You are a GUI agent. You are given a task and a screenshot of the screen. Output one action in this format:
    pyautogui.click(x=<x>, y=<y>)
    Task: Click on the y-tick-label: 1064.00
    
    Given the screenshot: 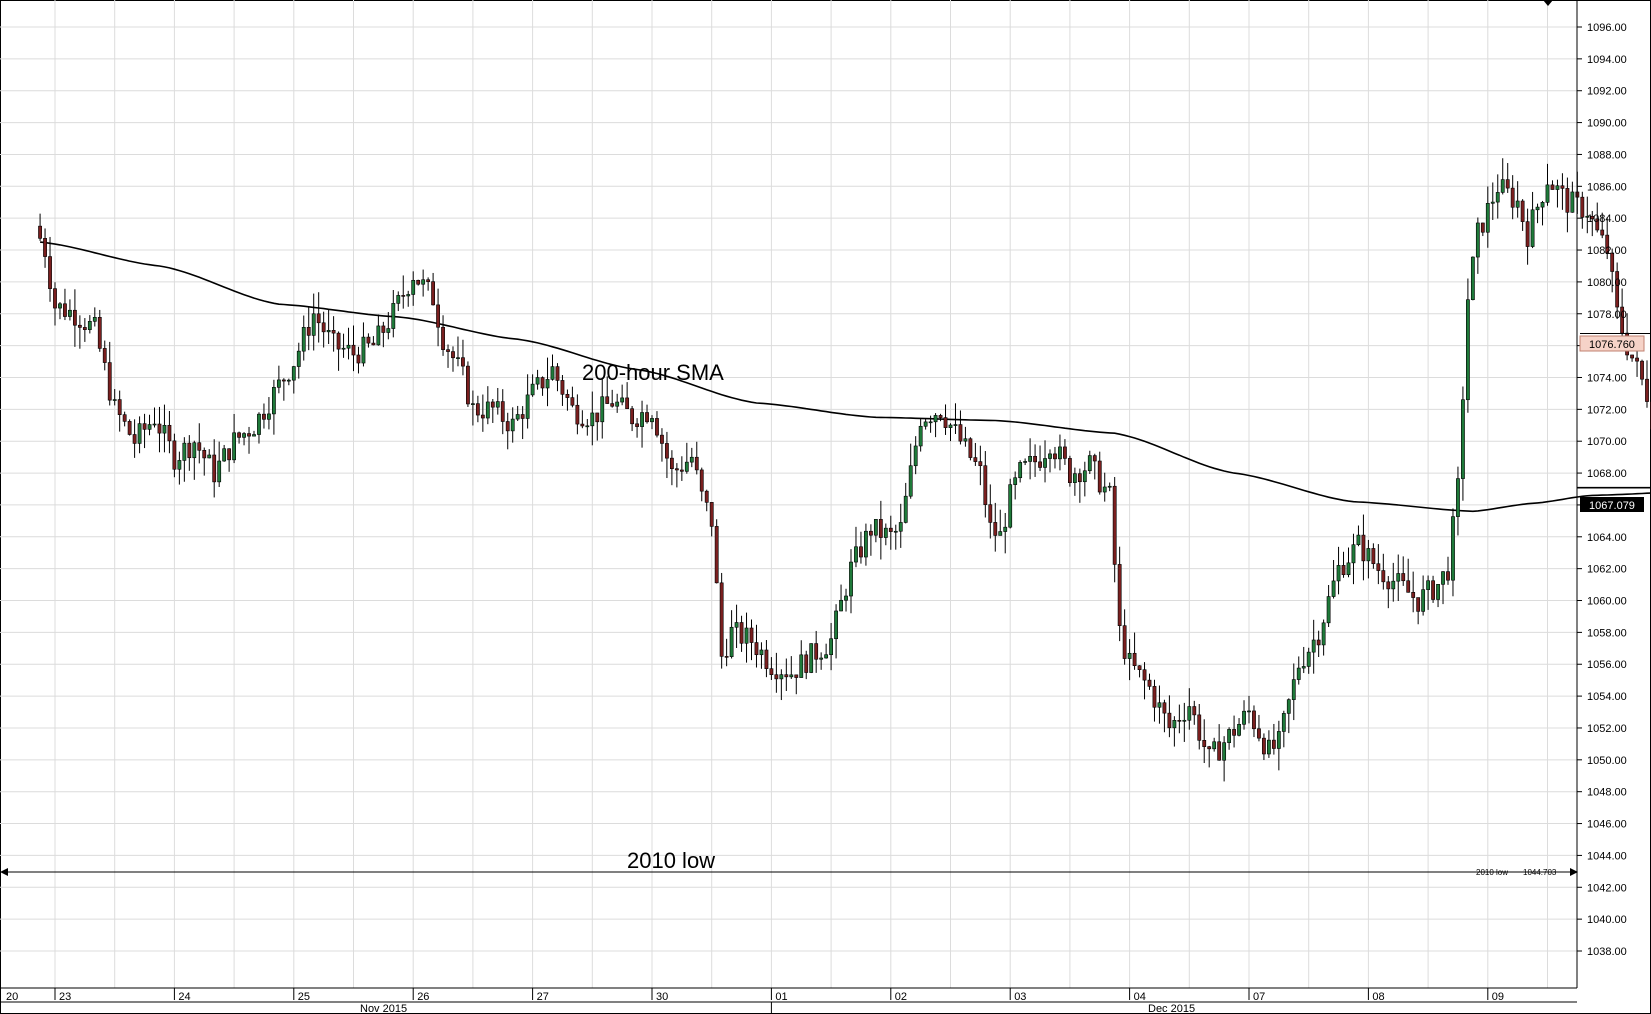 What is the action you would take?
    pyautogui.click(x=1607, y=538)
    